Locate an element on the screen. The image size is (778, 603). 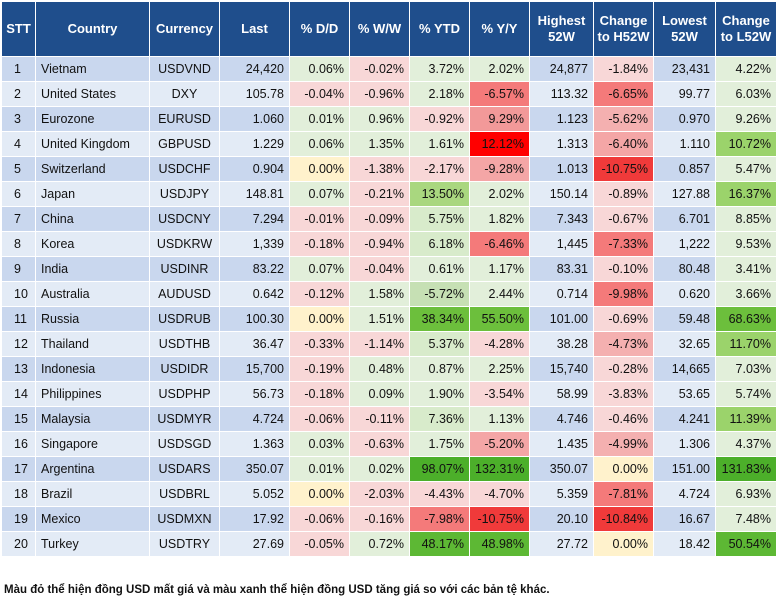
cell: 58.99 is located at coordinates (561, 394).